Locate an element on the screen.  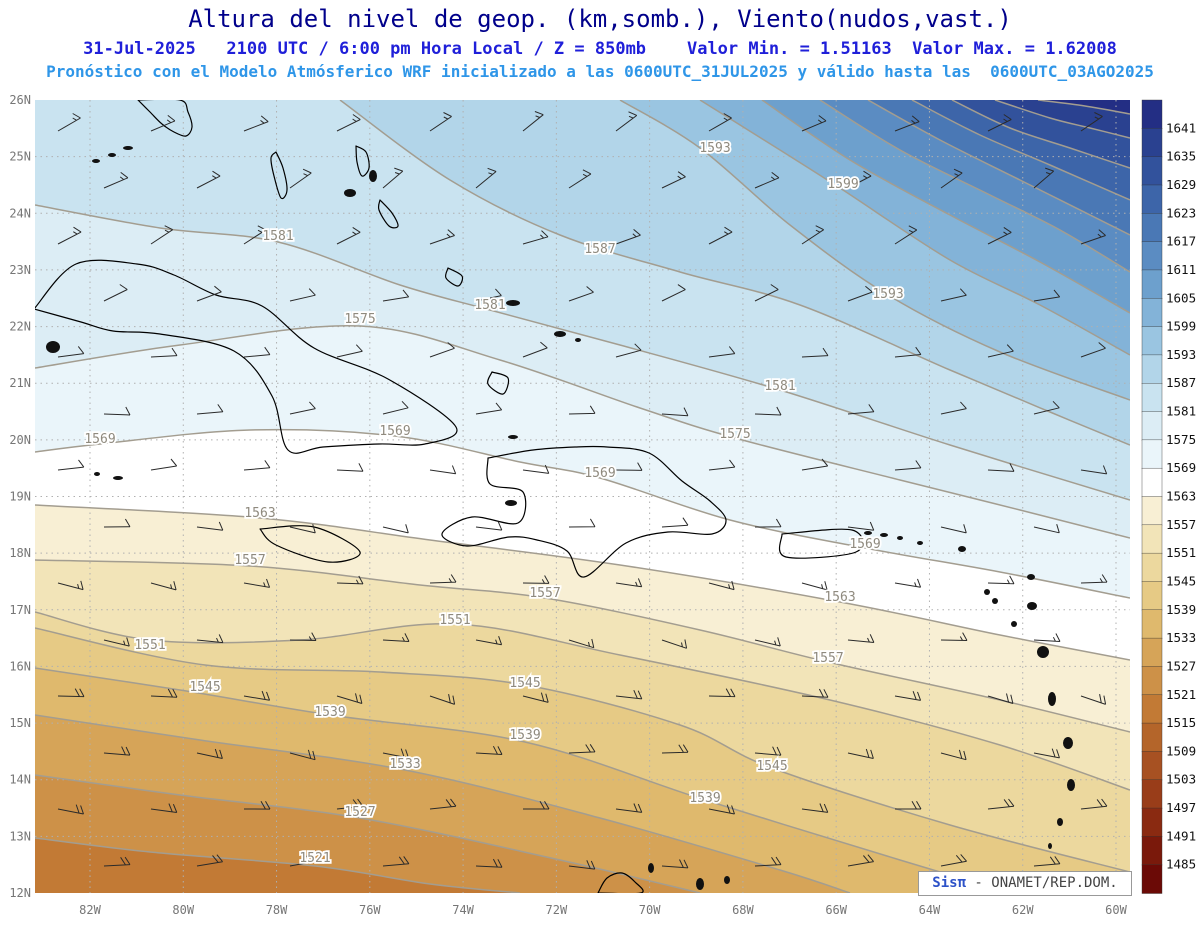
colorbar-tick-label: 1593 is located at coordinates (1181, 354).